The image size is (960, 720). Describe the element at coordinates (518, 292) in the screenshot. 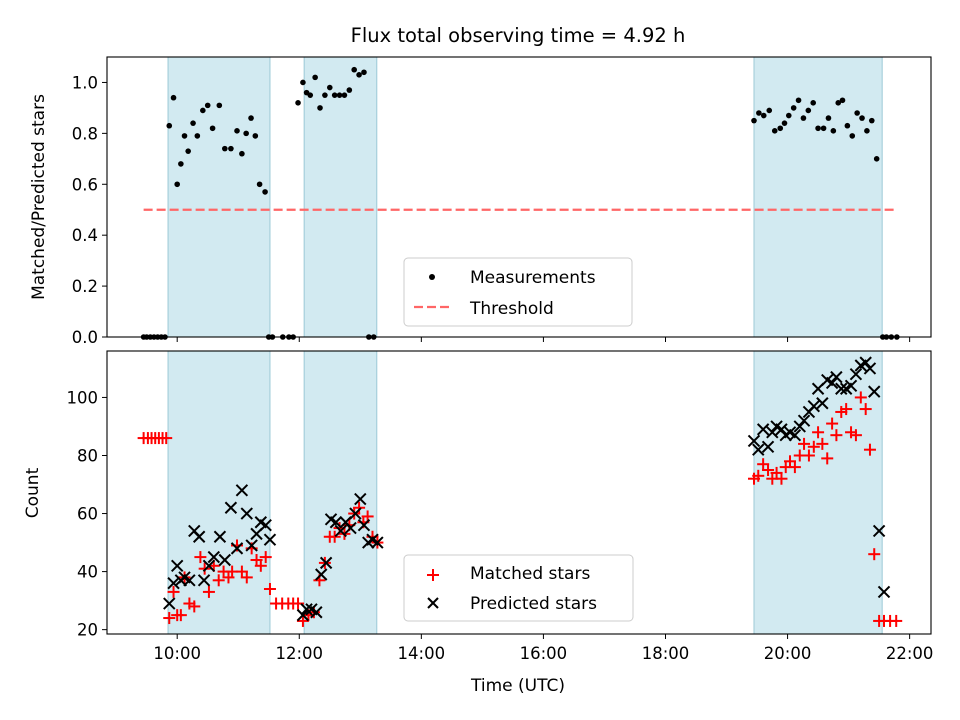

I see `ratio-legend: Measurements Threshold` at that location.